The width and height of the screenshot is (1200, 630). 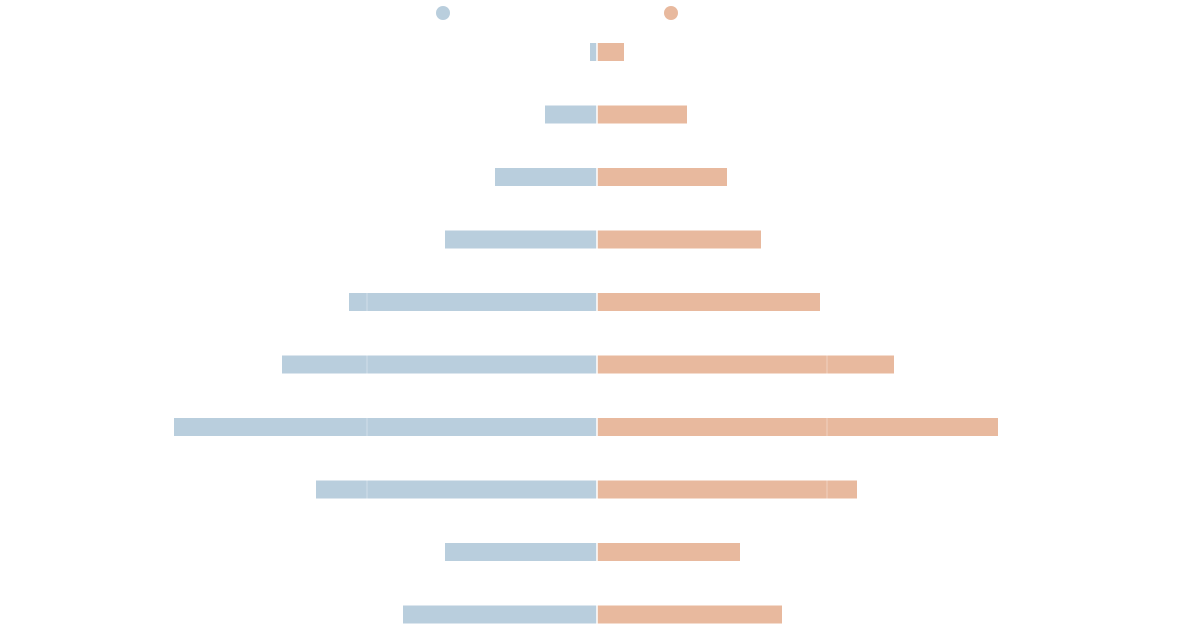 I want to click on legend, so click(x=557, y=13).